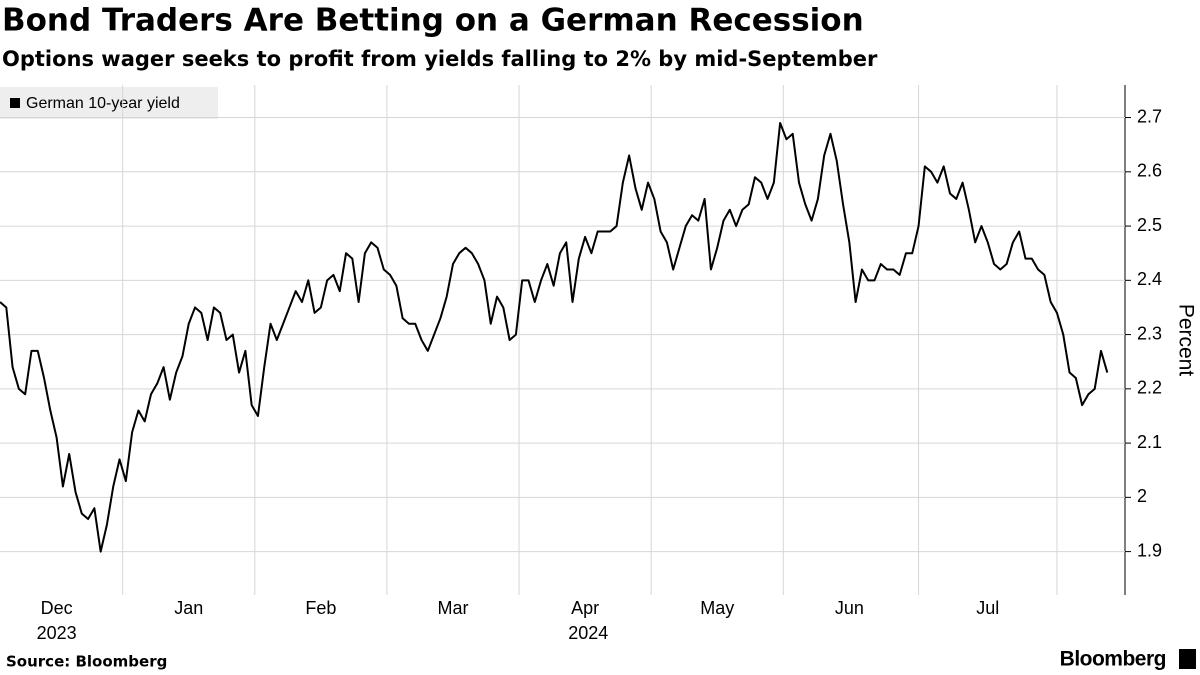 Image resolution: width=1200 pixels, height=675 pixels. Describe the element at coordinates (1149, 388) in the screenshot. I see `y-tick-label: 2.2` at that location.